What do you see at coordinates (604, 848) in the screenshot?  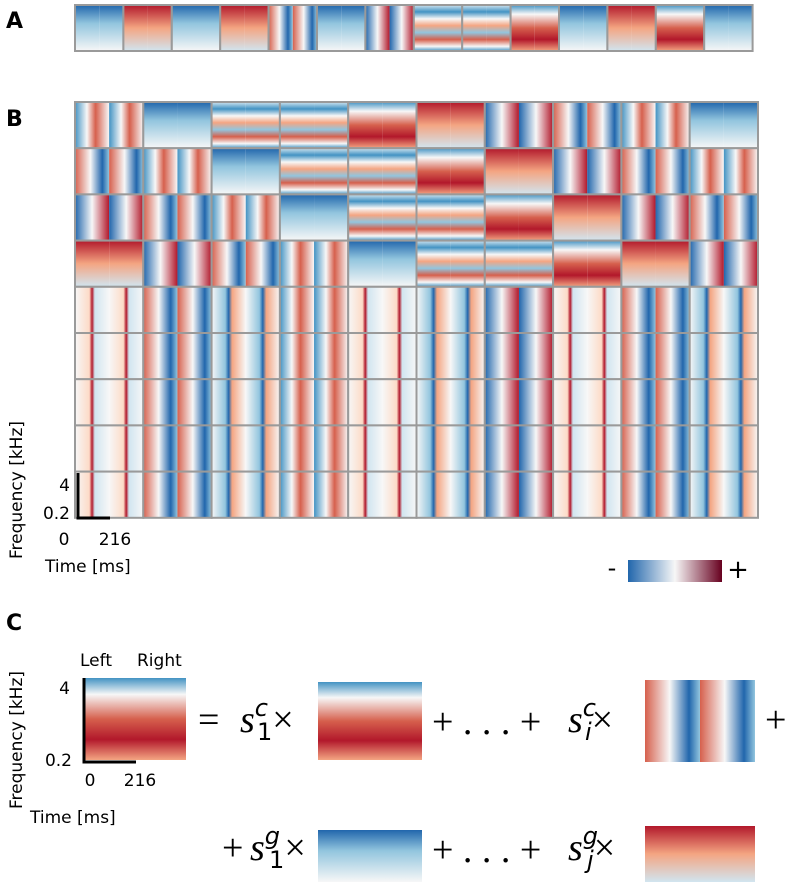 I see `times: ×` at bounding box center [604, 848].